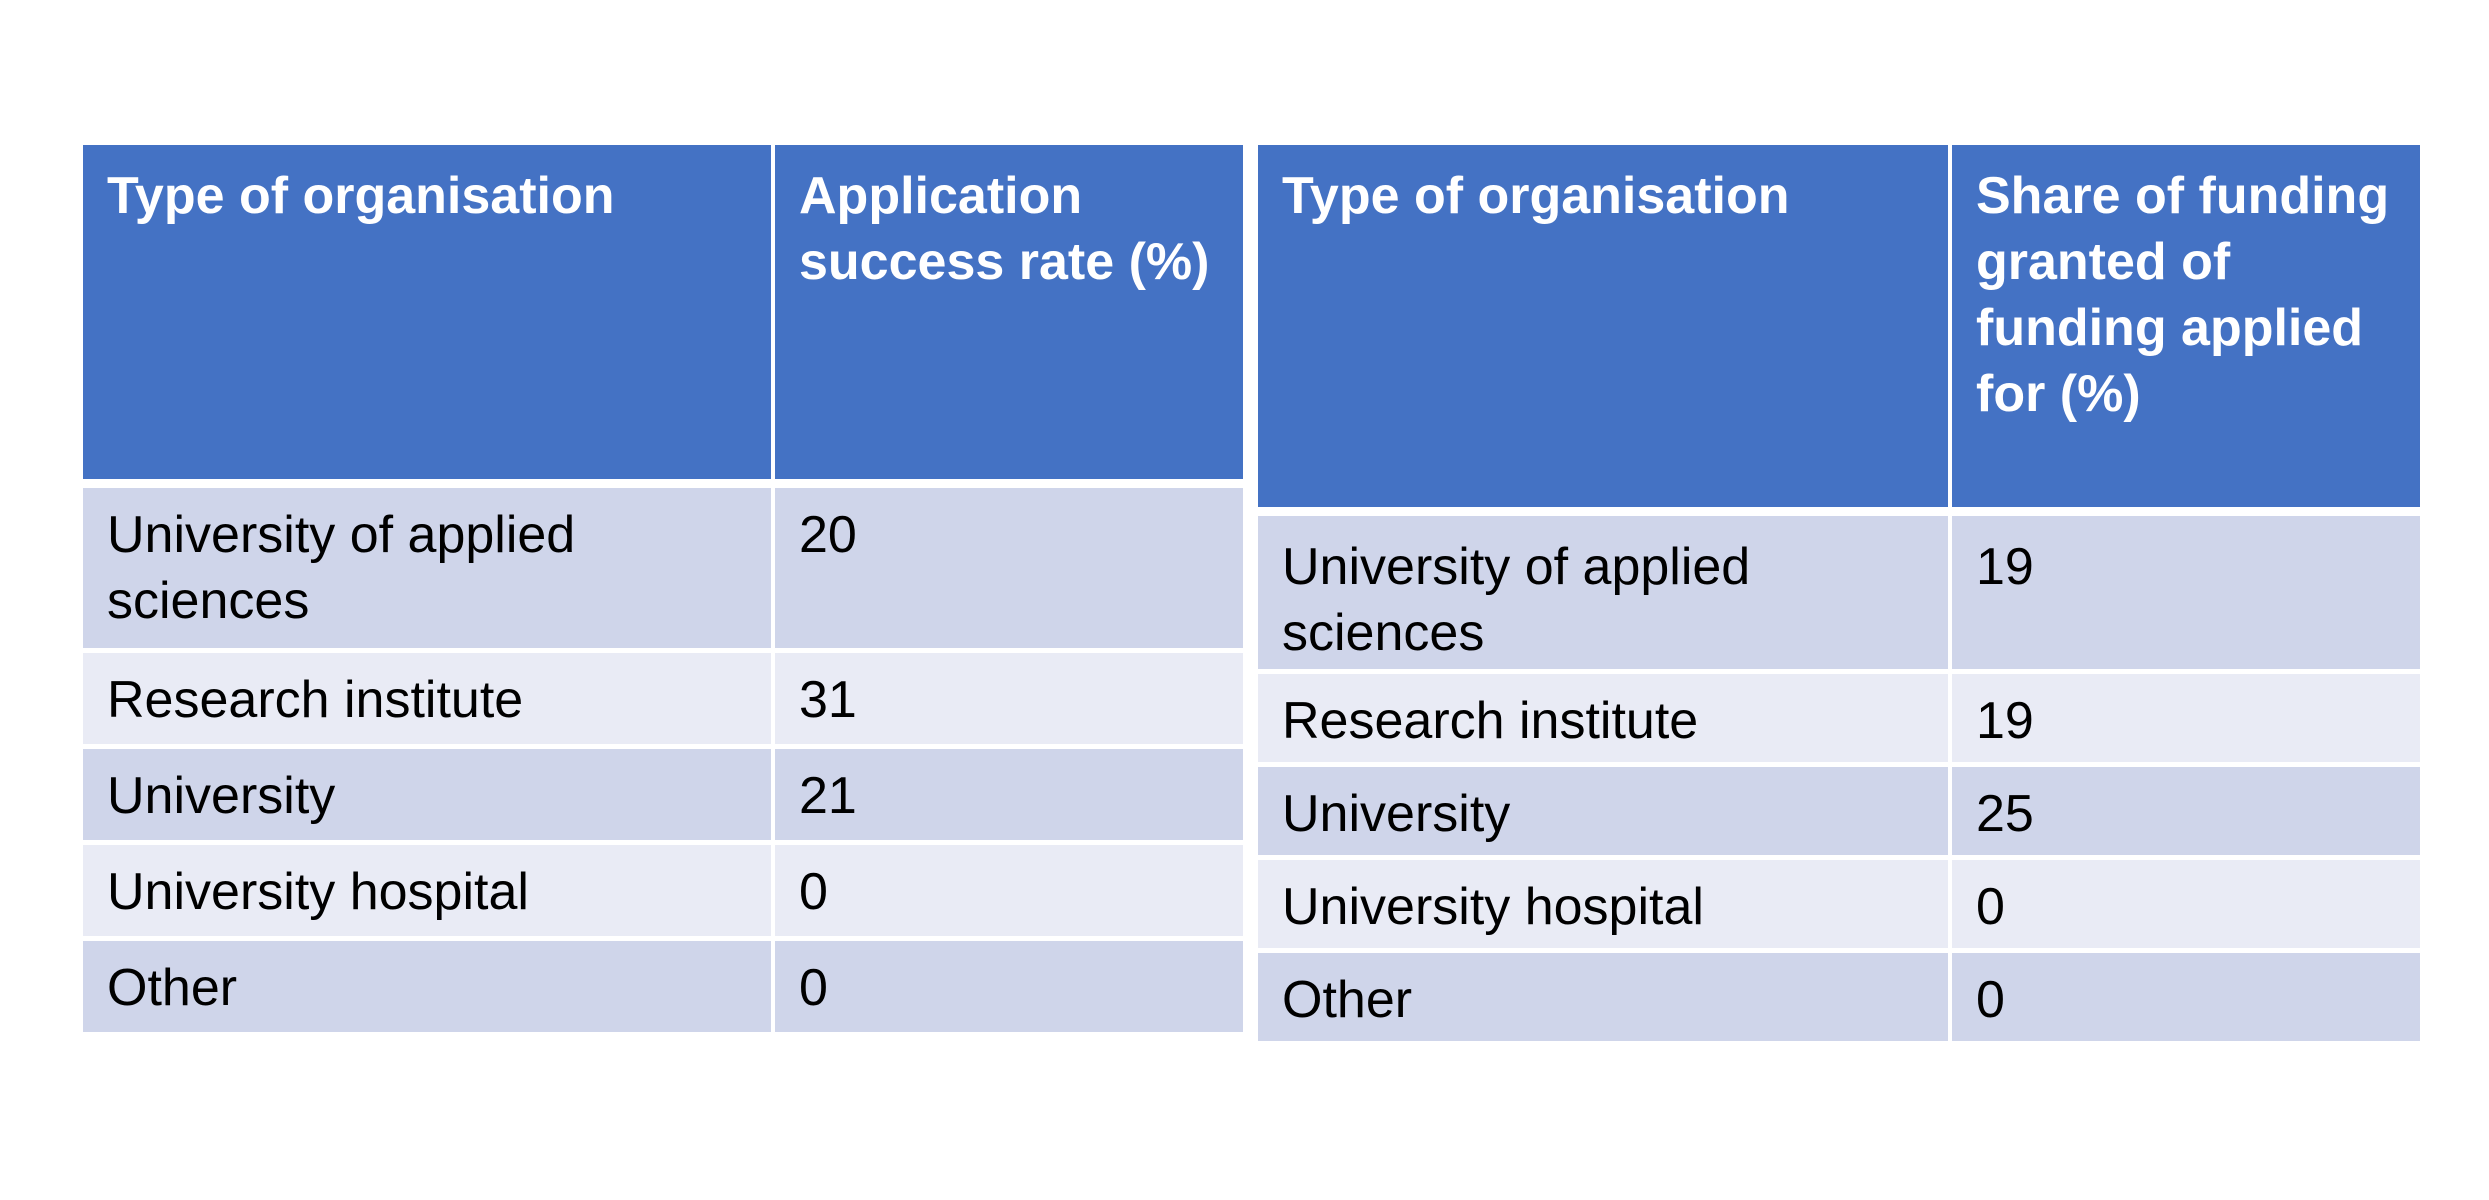 The width and height of the screenshot is (2489, 1200). Describe the element at coordinates (1008, 316) in the screenshot. I see `column-header-success-rate: Application success rate (%)` at that location.